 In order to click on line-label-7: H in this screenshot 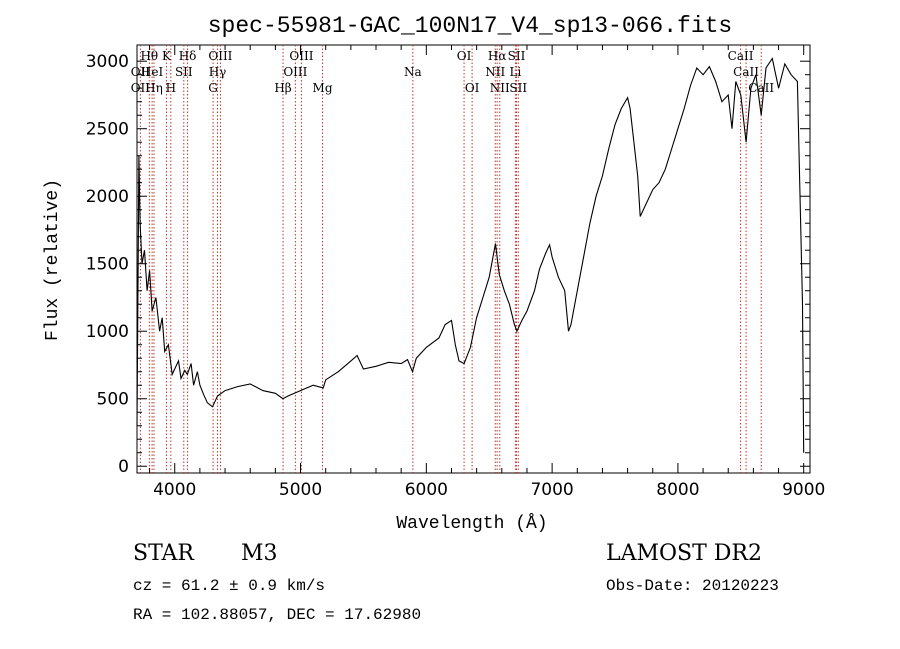, I will do `click(171, 88)`.